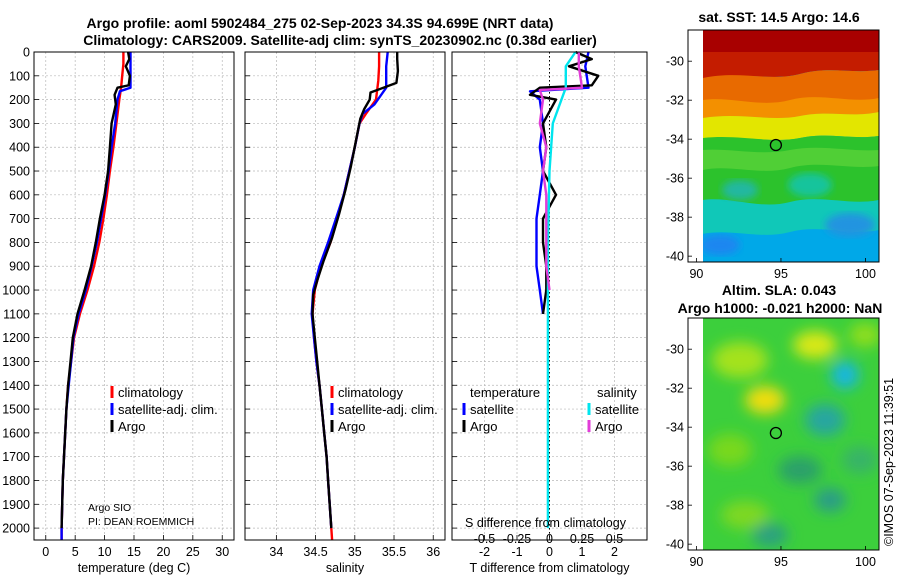  What do you see at coordinates (485, 539) in the screenshot?
I see `top-tick-label: -0.5` at bounding box center [485, 539].